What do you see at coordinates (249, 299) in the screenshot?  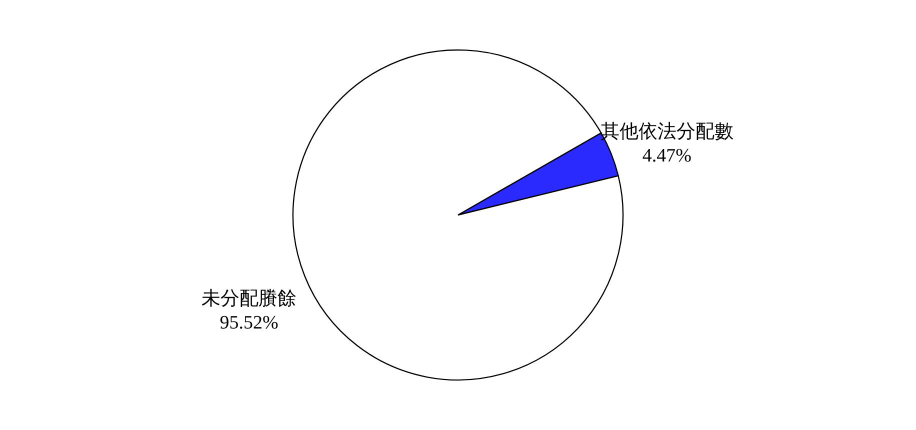 I see `slice-label: 未分配賸餘` at bounding box center [249, 299].